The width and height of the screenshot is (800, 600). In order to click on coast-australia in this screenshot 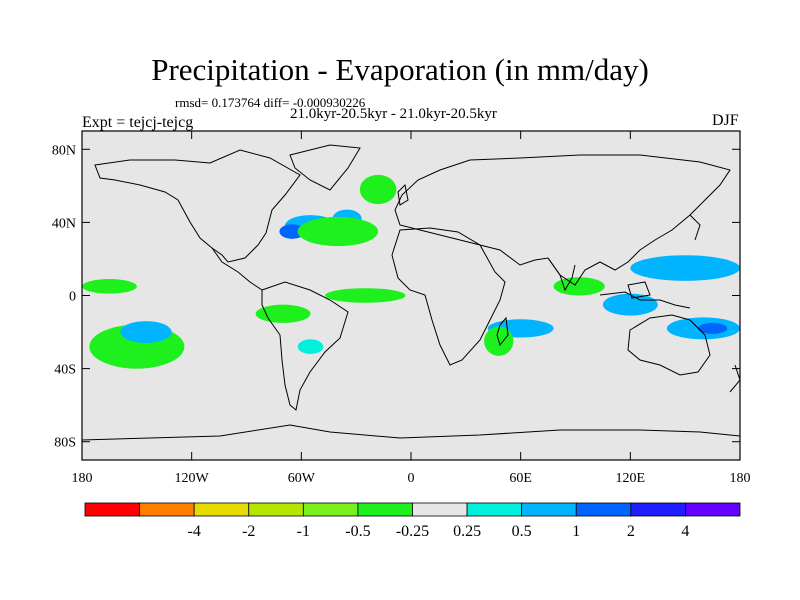, I will do `click(669, 345)`.